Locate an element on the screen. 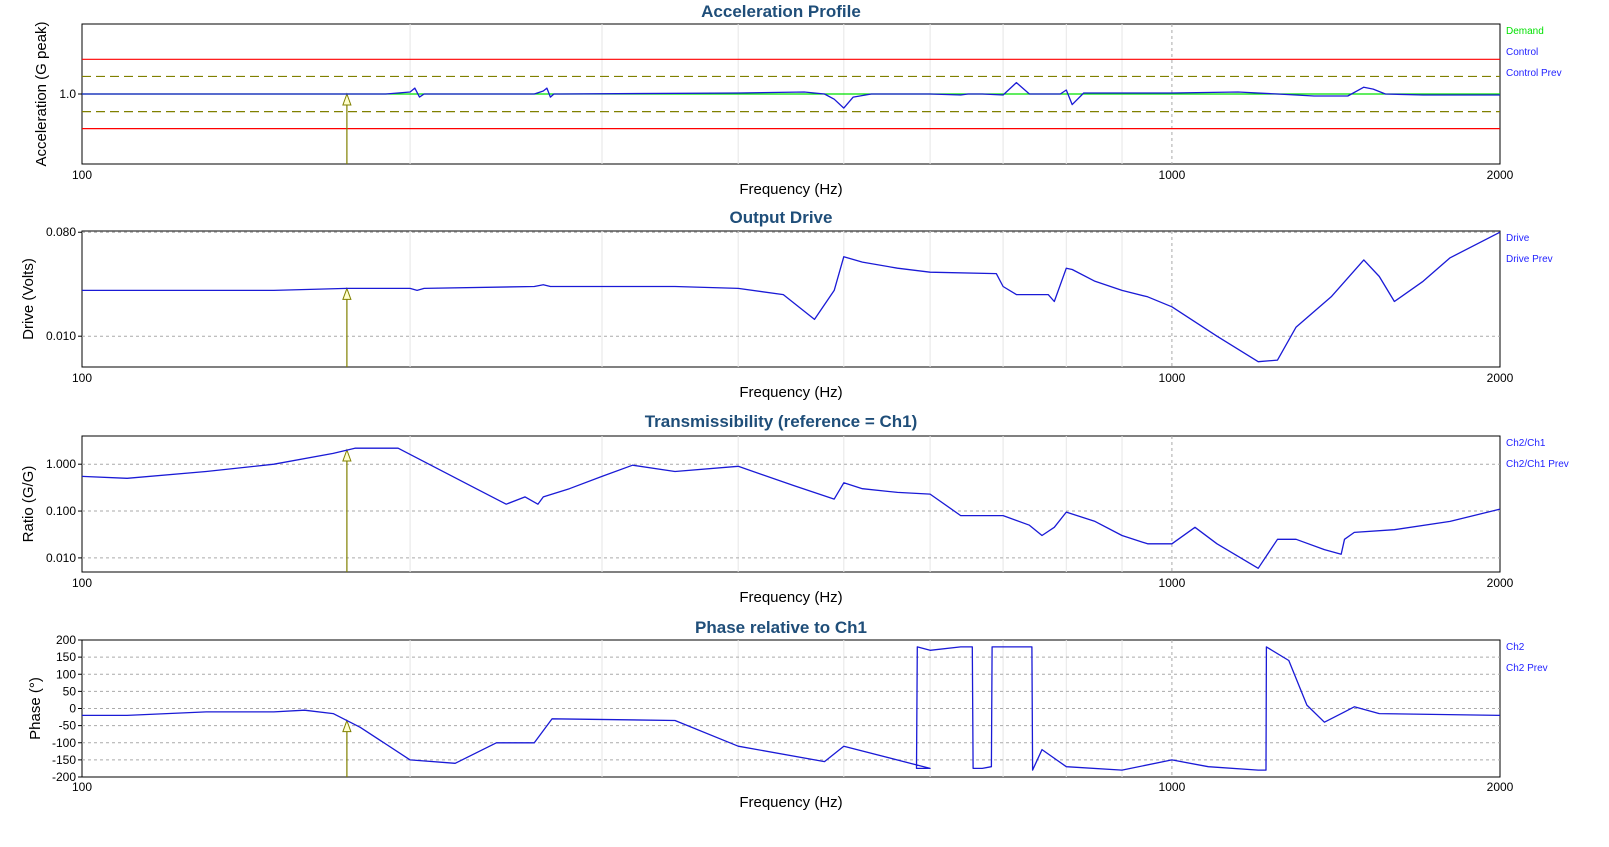 The image size is (1609, 847). chart-title: Output Drive is located at coordinates (781, 217).